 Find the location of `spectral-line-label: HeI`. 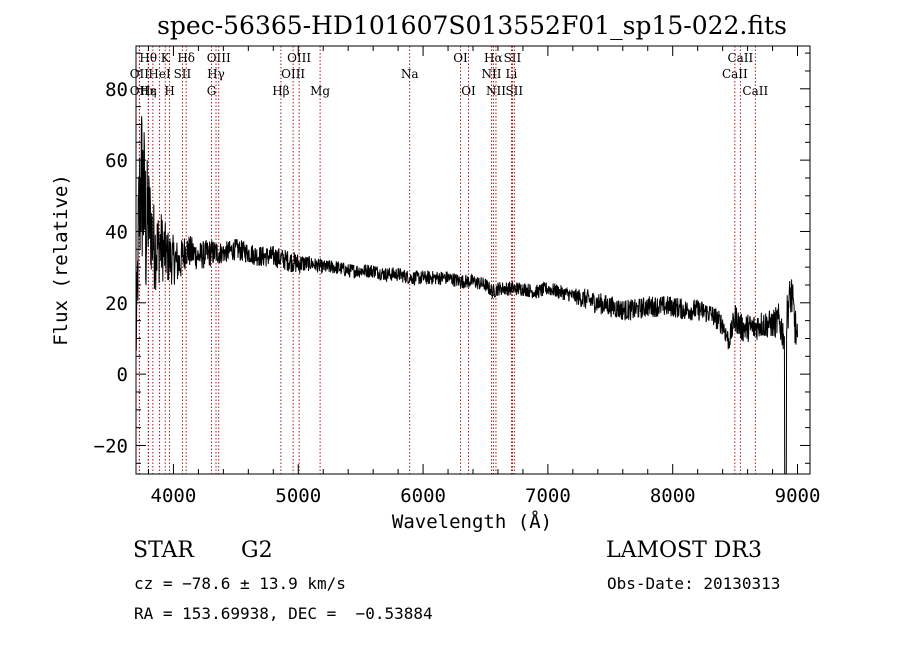

spectral-line-label: HeI is located at coordinates (159, 74).